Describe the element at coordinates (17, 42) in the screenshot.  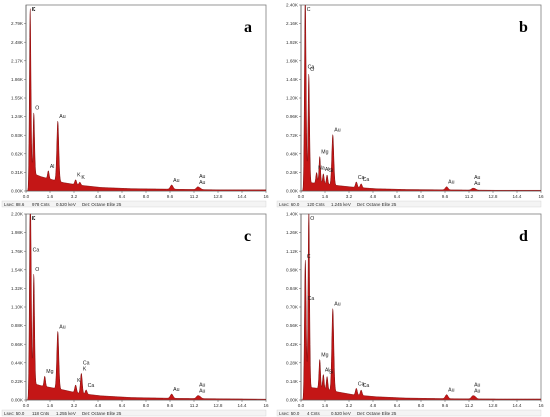
I see `y-tick-label: 2.48K` at that location.